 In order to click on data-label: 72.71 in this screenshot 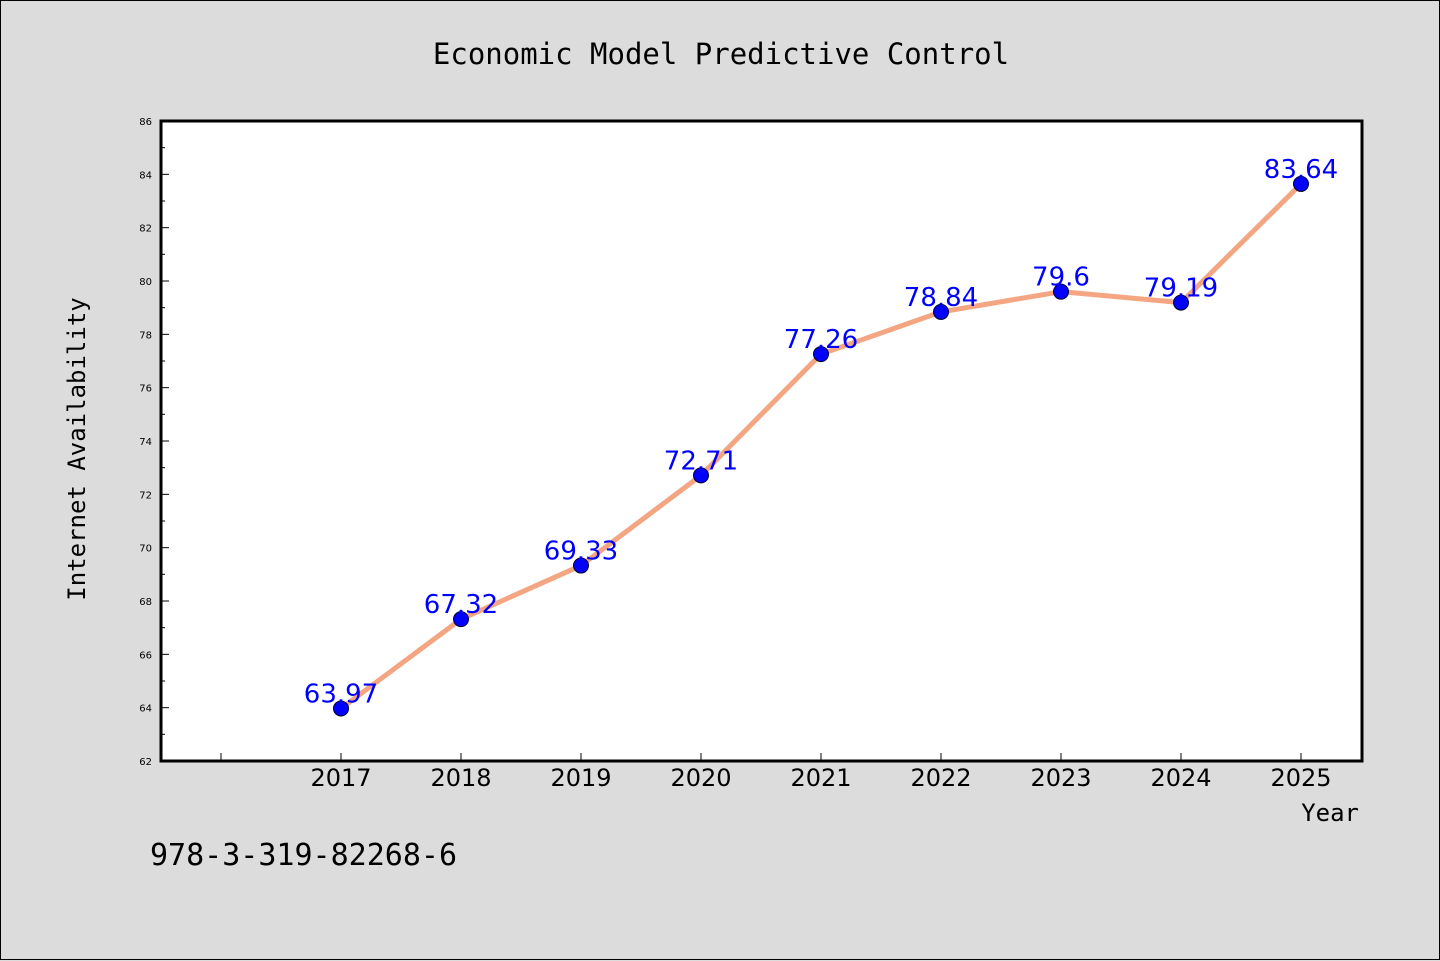, I will do `click(701, 461)`.